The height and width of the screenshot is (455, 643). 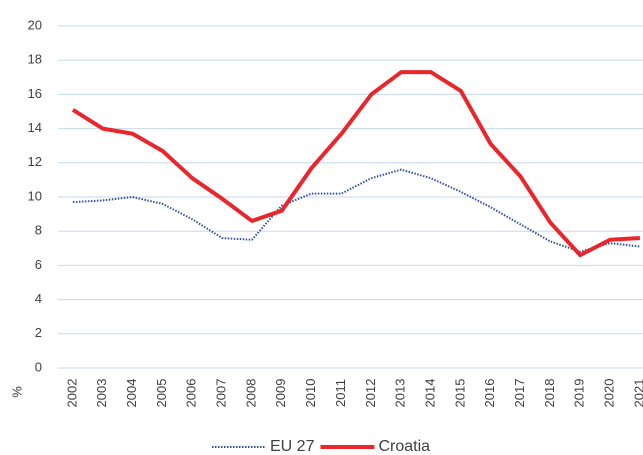 I want to click on y-tick-label: 0, so click(x=38, y=366).